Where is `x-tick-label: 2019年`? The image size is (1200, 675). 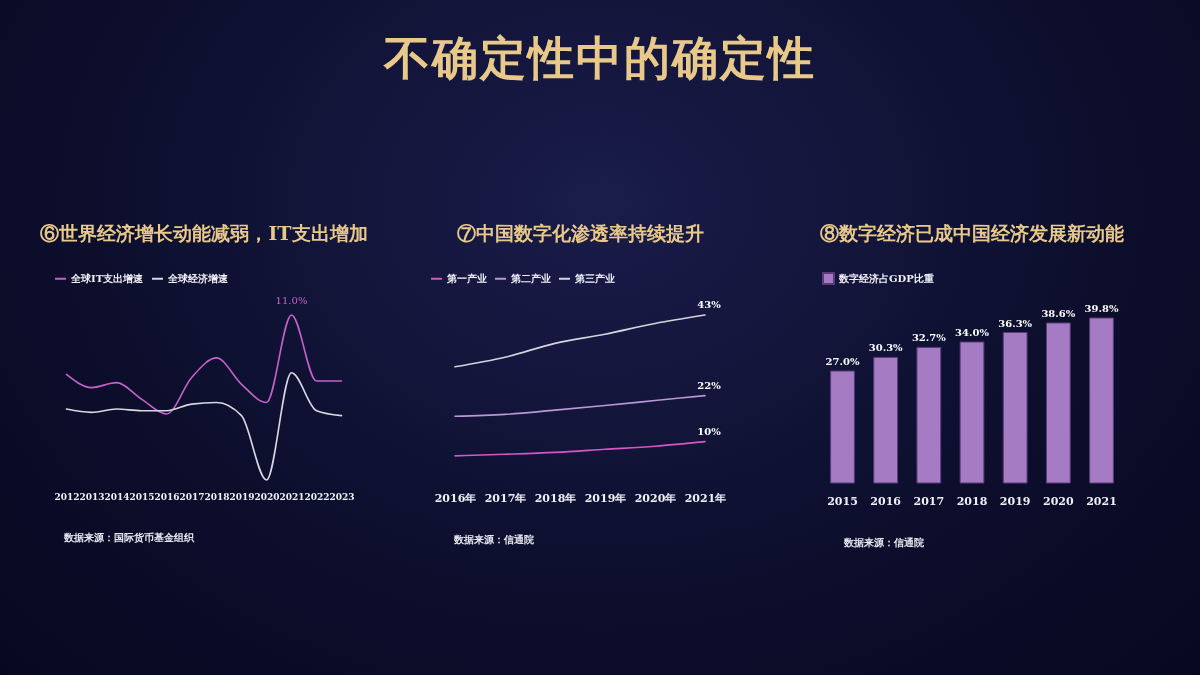
x-tick-label: 2019年 is located at coordinates (605, 498).